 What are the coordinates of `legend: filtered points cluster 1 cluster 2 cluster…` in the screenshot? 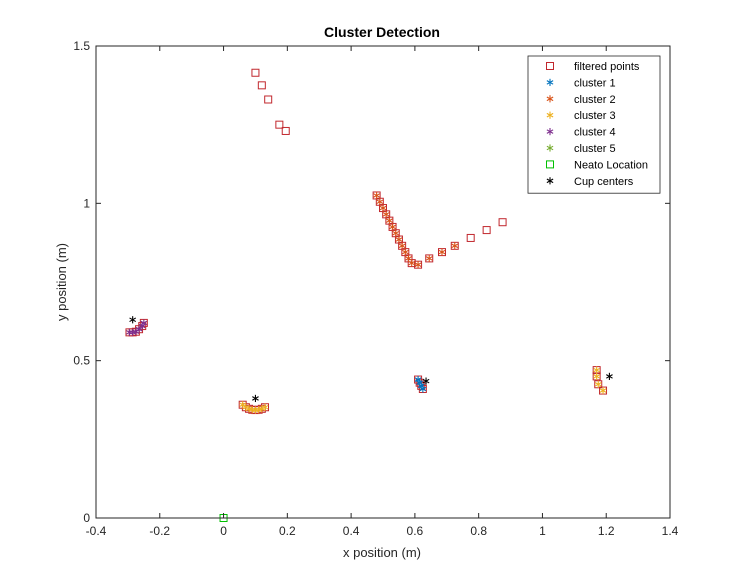 It's located at (594, 124).